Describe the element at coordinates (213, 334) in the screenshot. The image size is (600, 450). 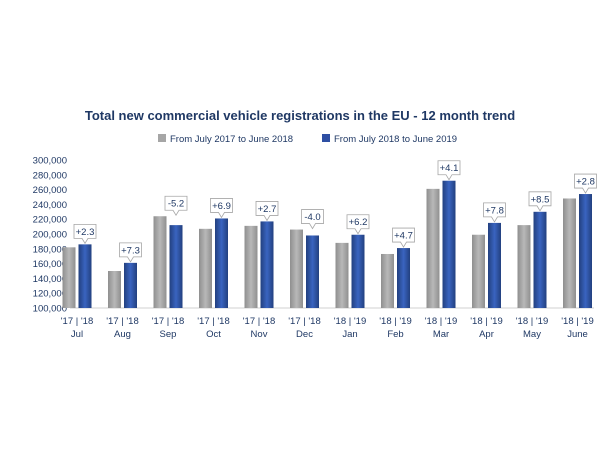
I see `x-category-label: Oct` at that location.